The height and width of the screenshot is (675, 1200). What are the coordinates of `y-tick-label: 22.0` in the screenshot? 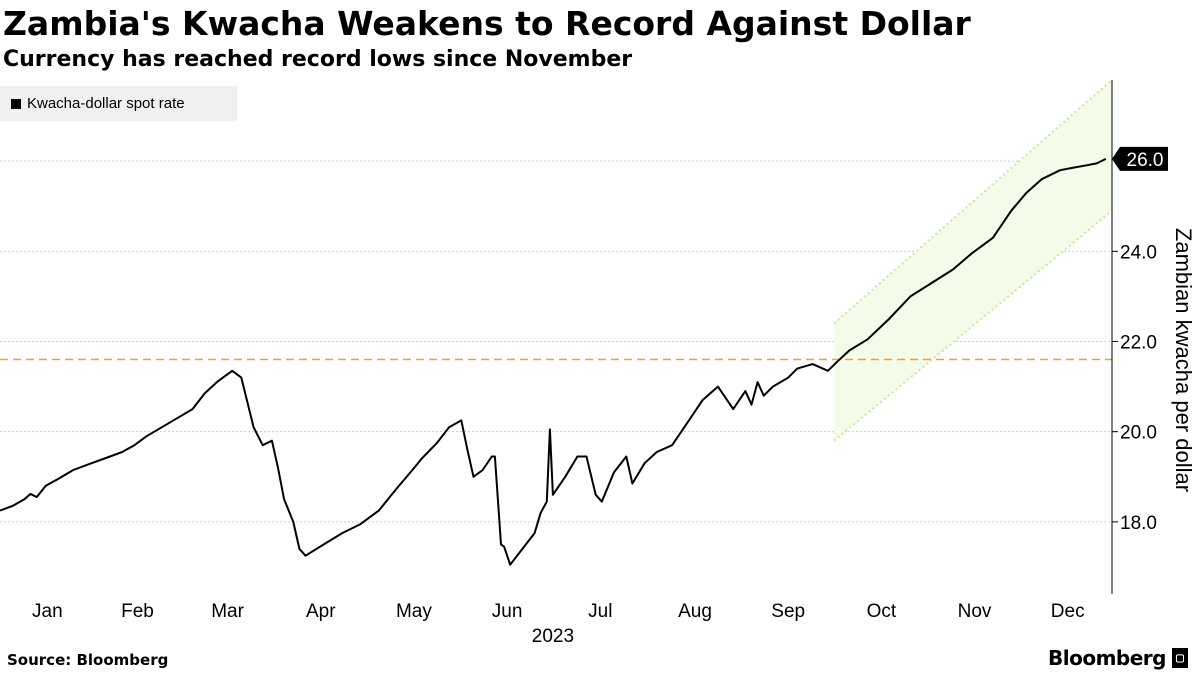 It's located at (1138, 343).